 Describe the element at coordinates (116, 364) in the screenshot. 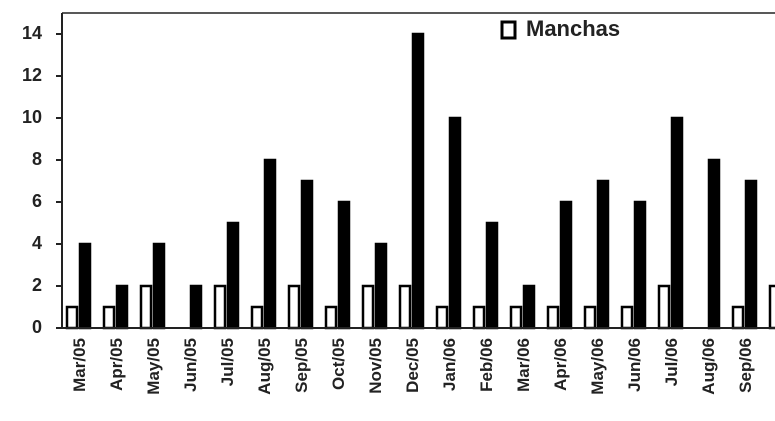

I see `x-tick-label: Apr/05` at that location.